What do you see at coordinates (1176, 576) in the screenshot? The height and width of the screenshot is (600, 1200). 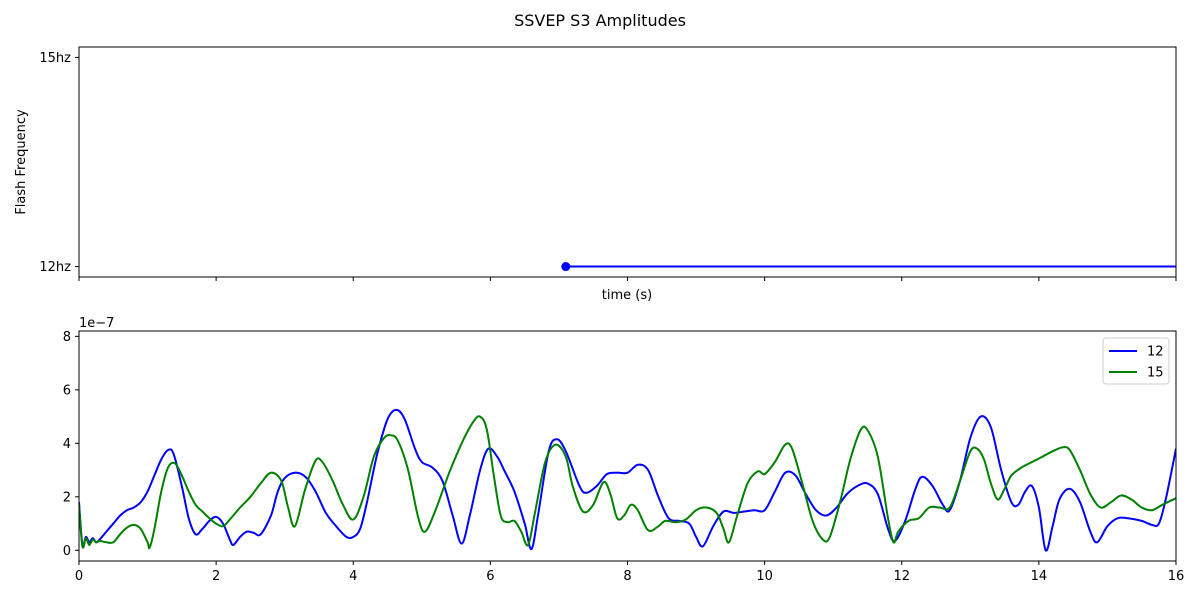 I see `bottom-x-tick-label: 16` at bounding box center [1176, 576].